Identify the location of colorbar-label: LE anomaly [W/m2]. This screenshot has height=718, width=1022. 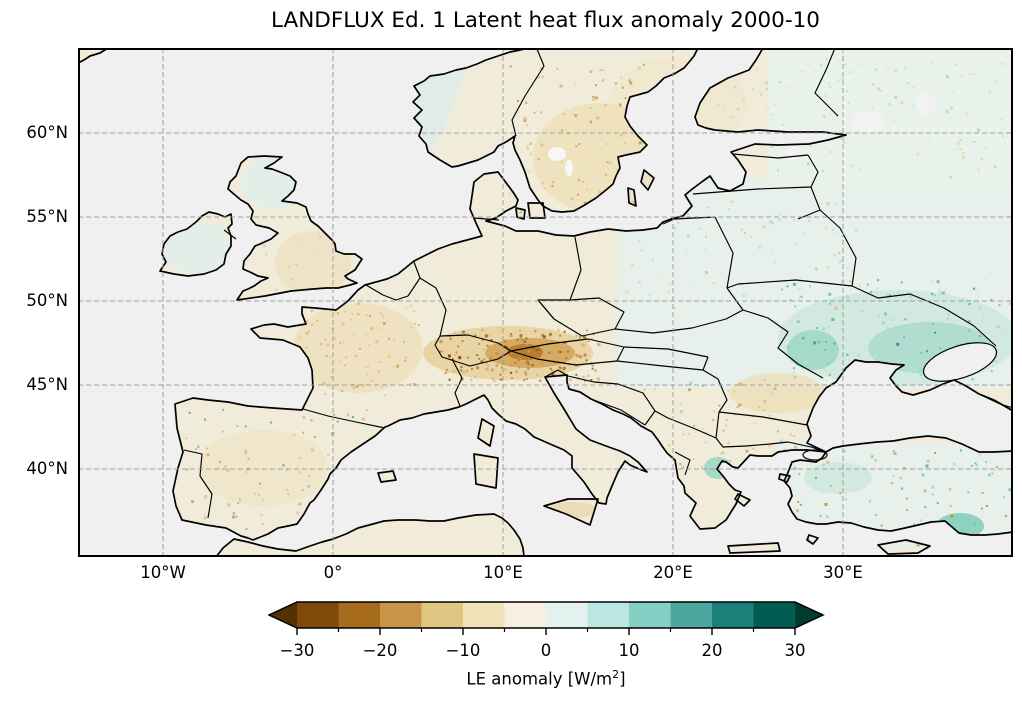
(546, 678).